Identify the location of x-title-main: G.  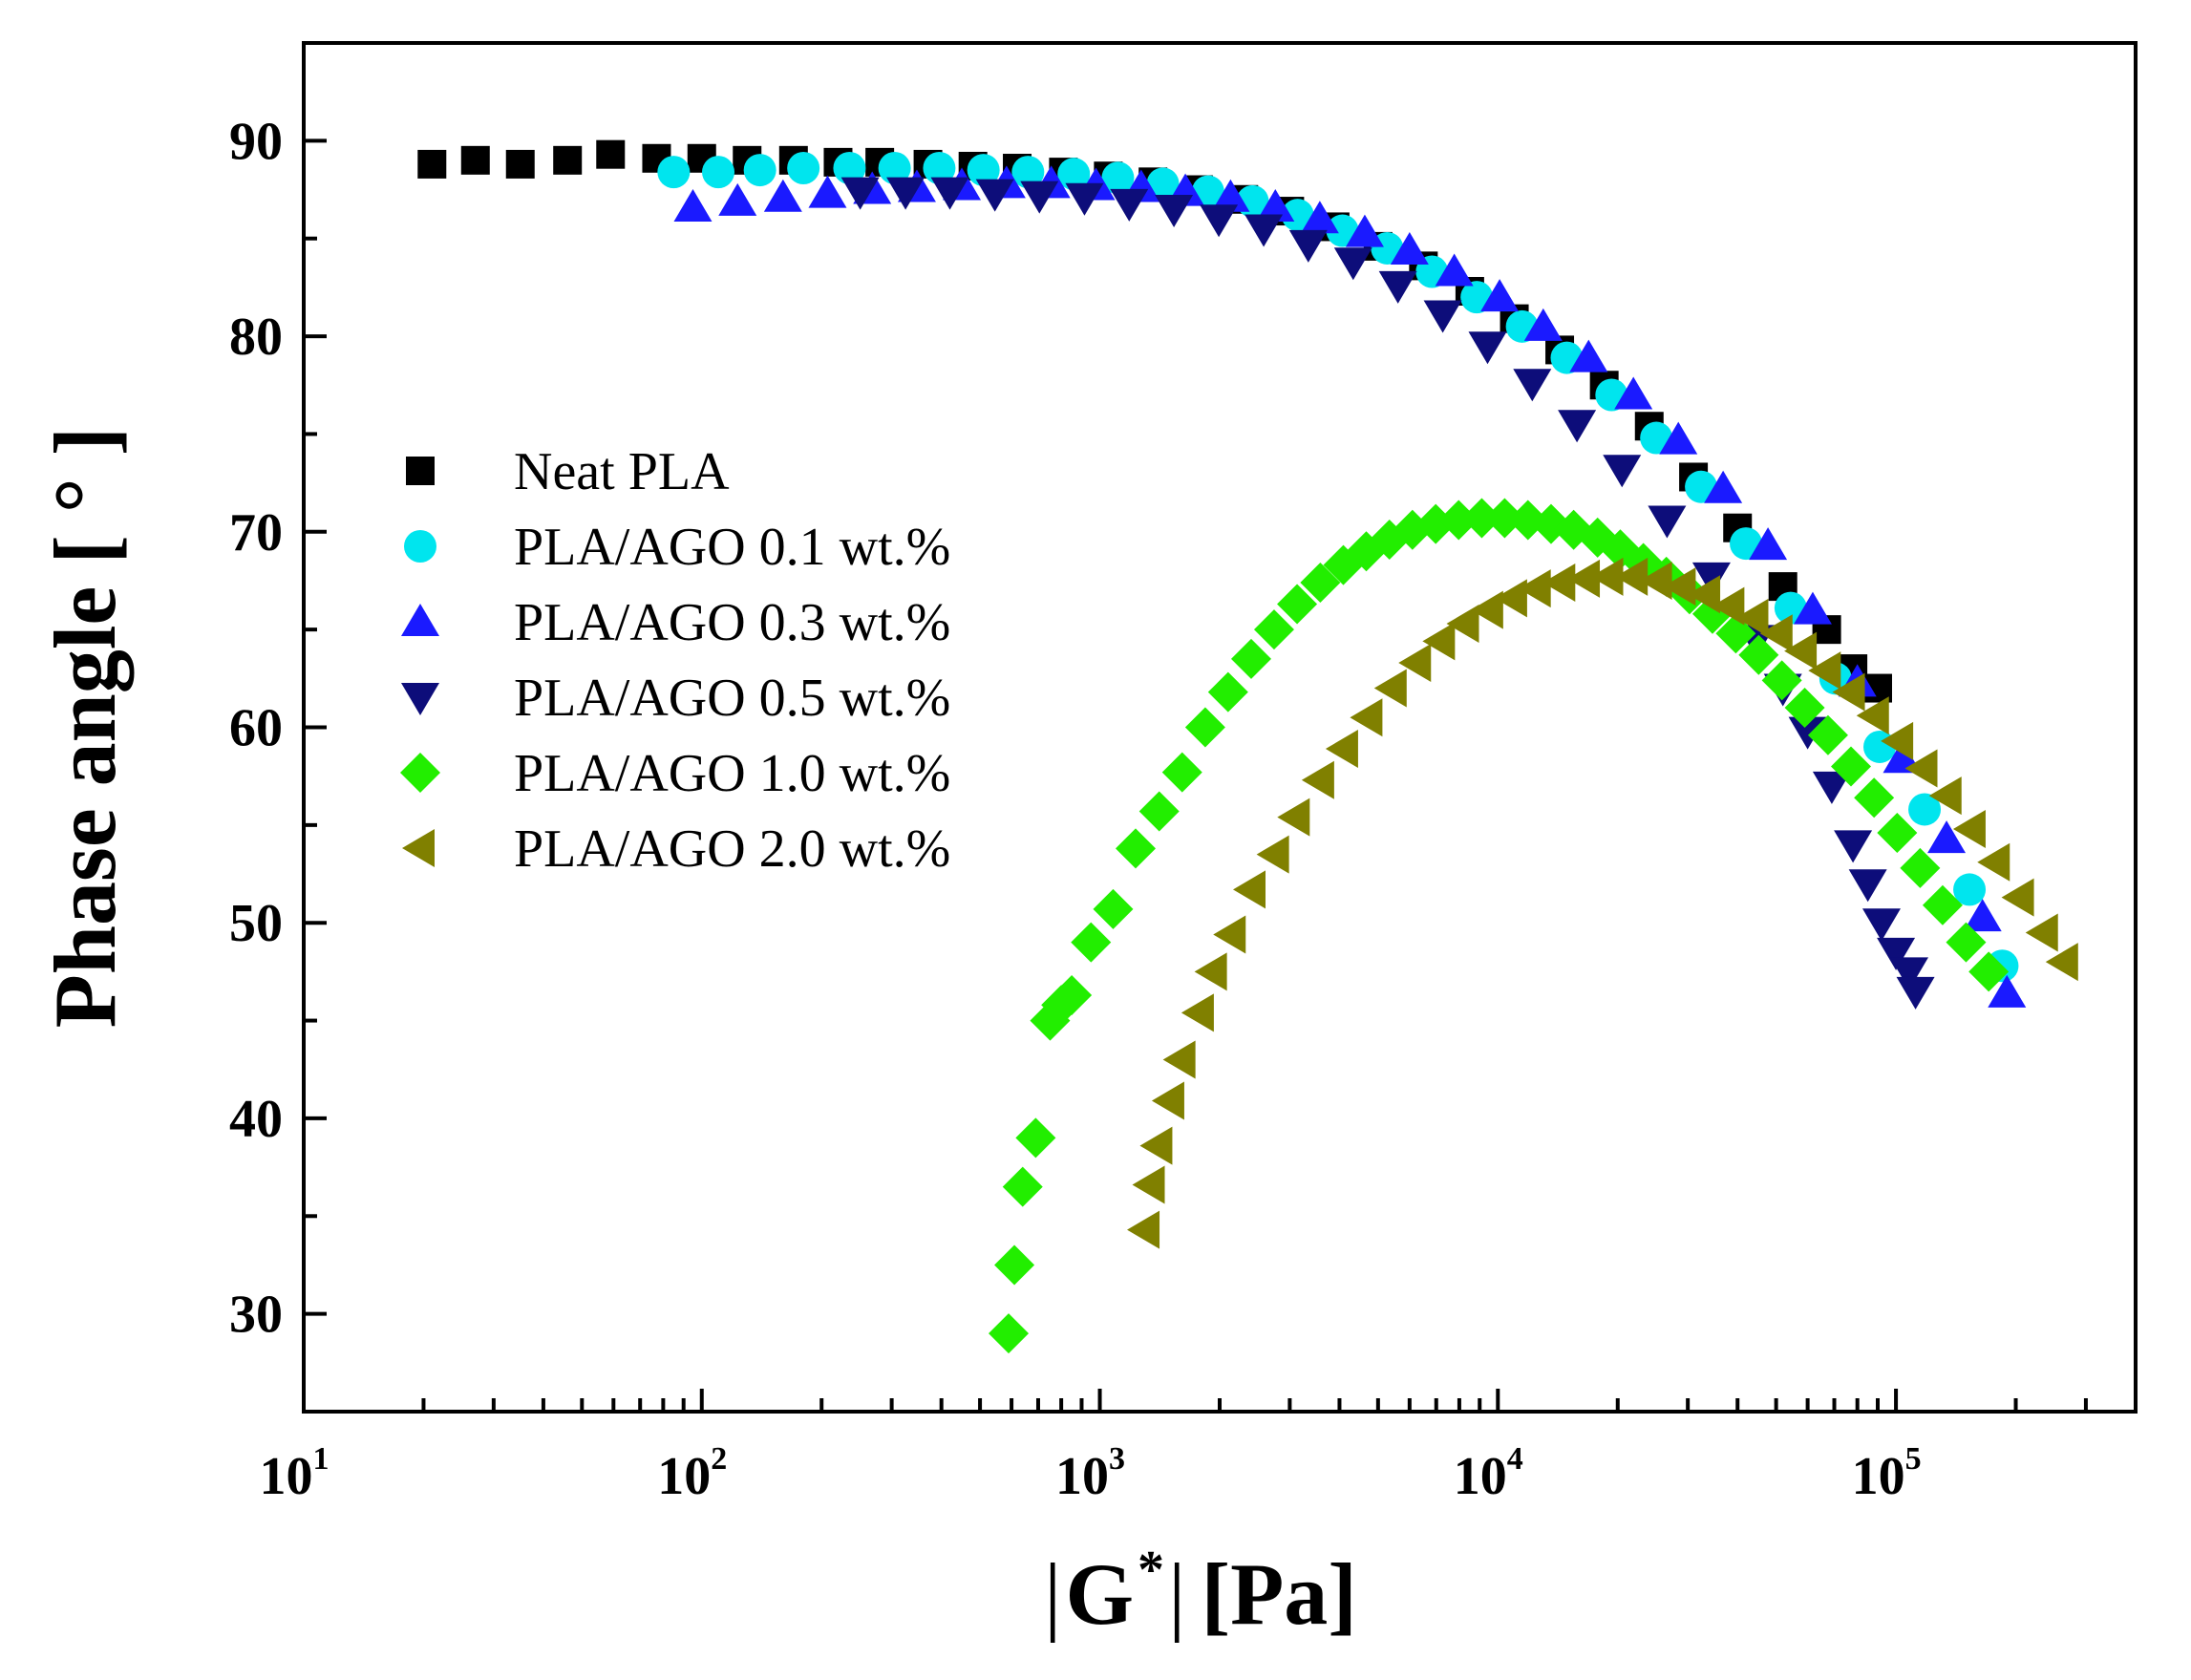
(1099, 1594).